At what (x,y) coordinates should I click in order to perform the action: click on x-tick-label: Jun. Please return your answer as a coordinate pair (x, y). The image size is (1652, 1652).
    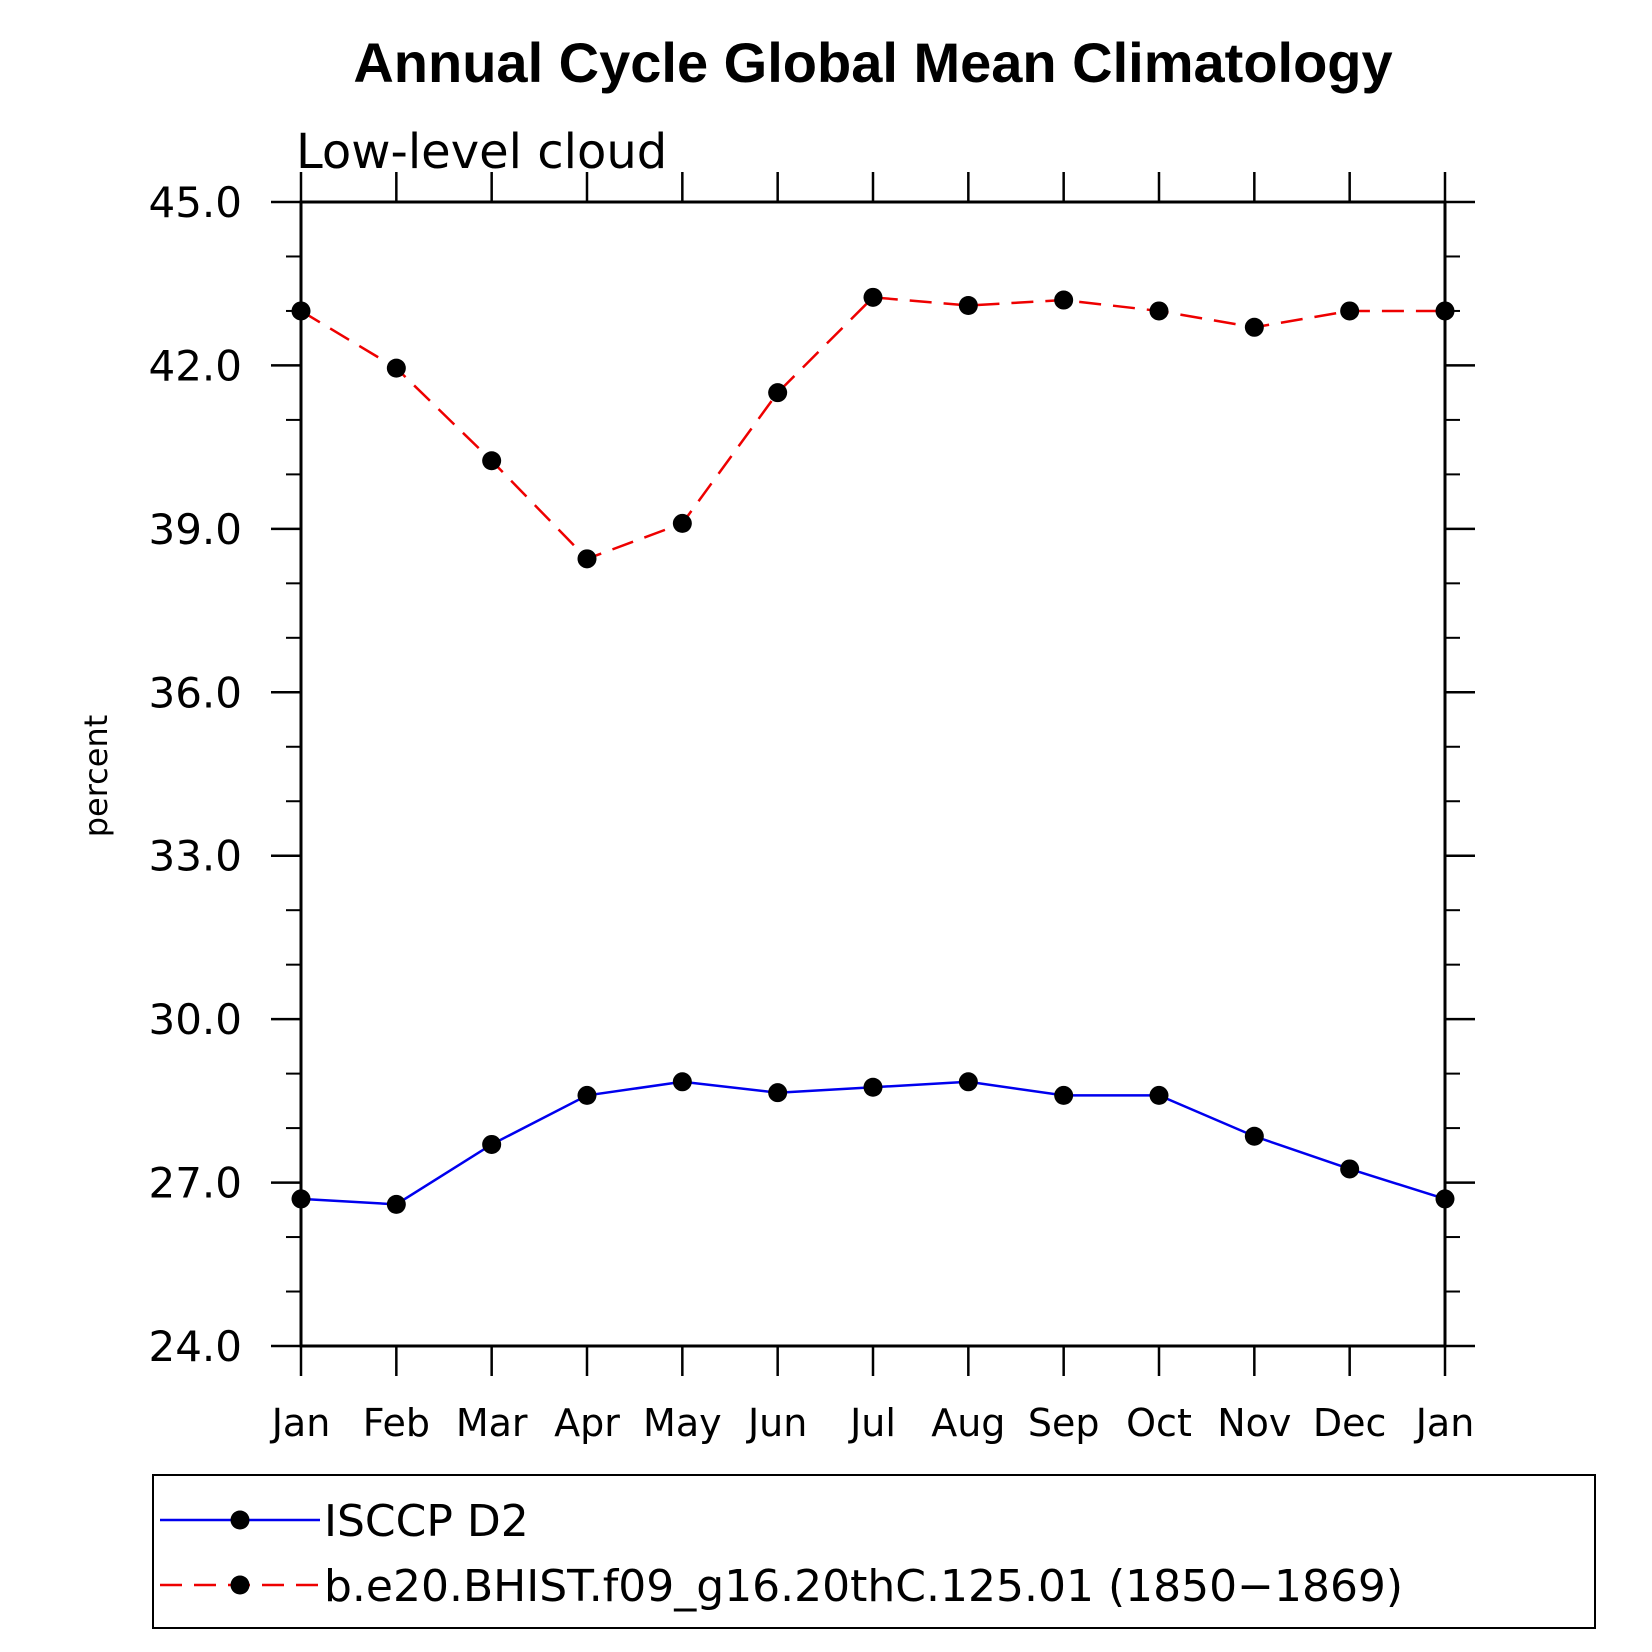
    Looking at the image, I should click on (776, 1423).